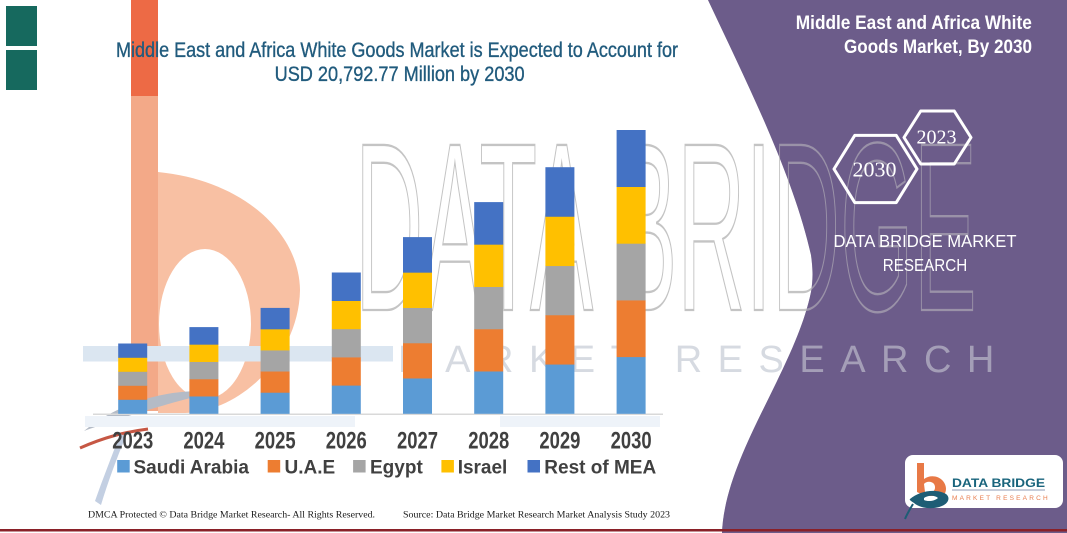 The height and width of the screenshot is (533, 1067). I want to click on svg-text: Egypt, so click(396, 468).